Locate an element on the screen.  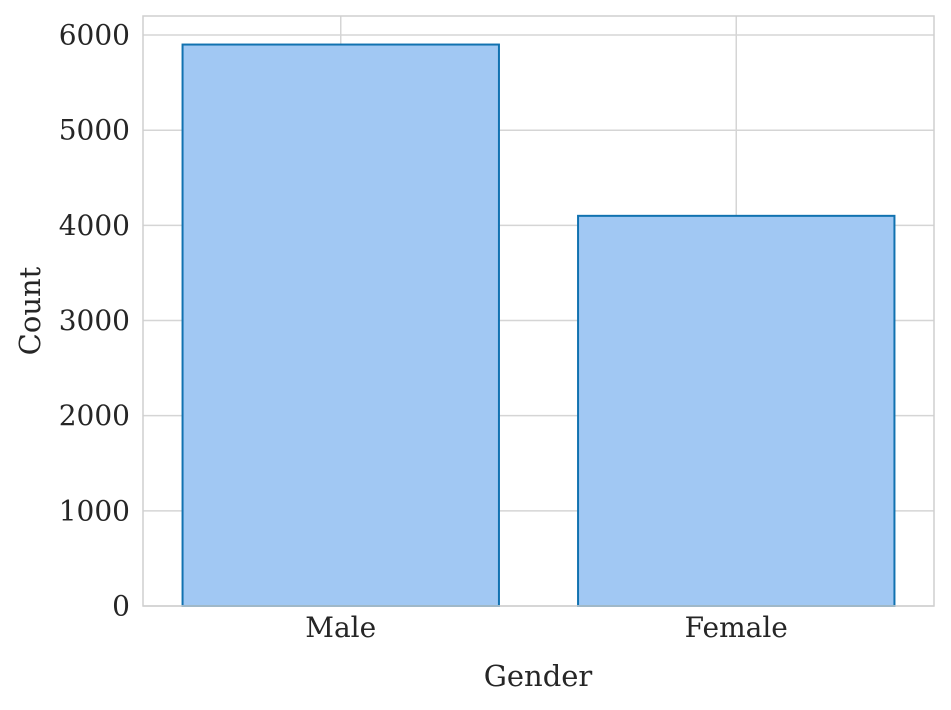
y-tick-label: 5000 is located at coordinates (94, 130).